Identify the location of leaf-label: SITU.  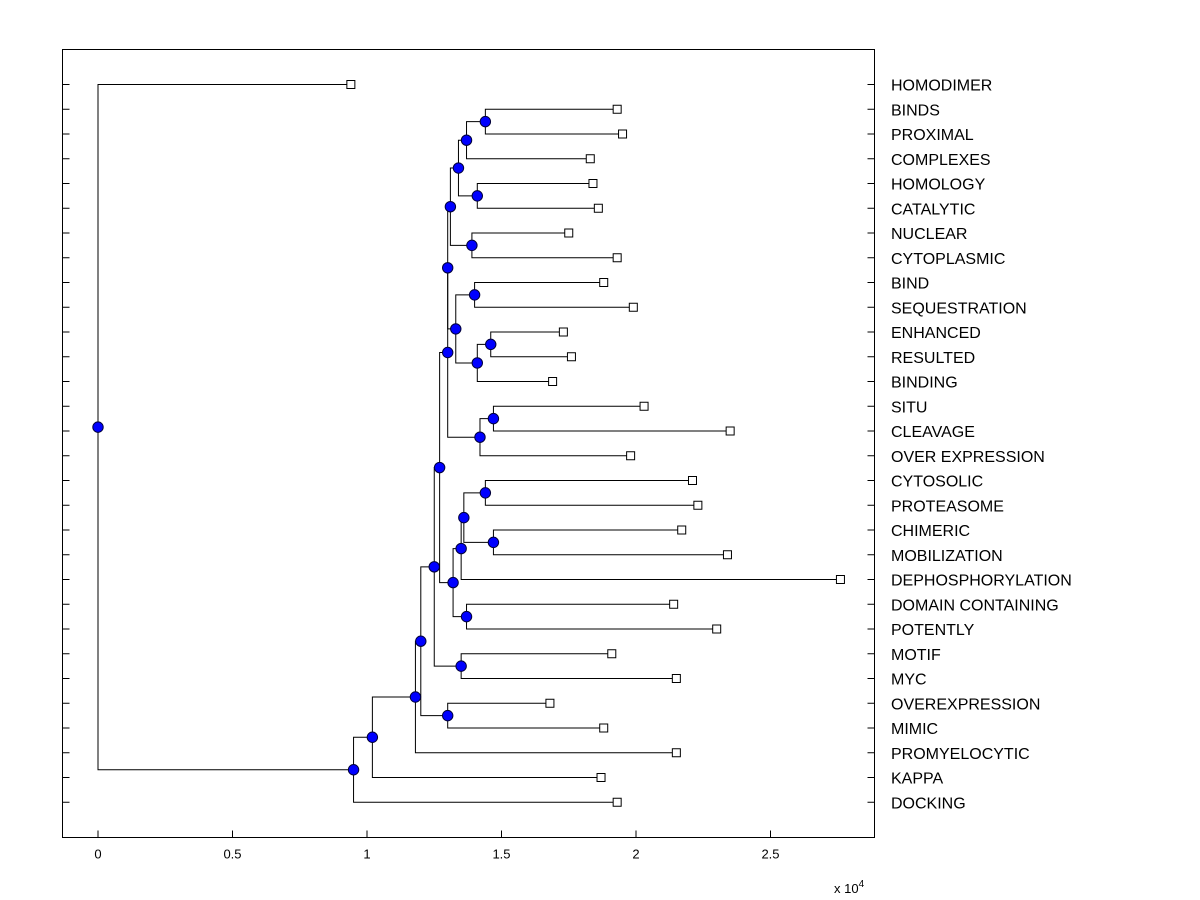
(909, 407).